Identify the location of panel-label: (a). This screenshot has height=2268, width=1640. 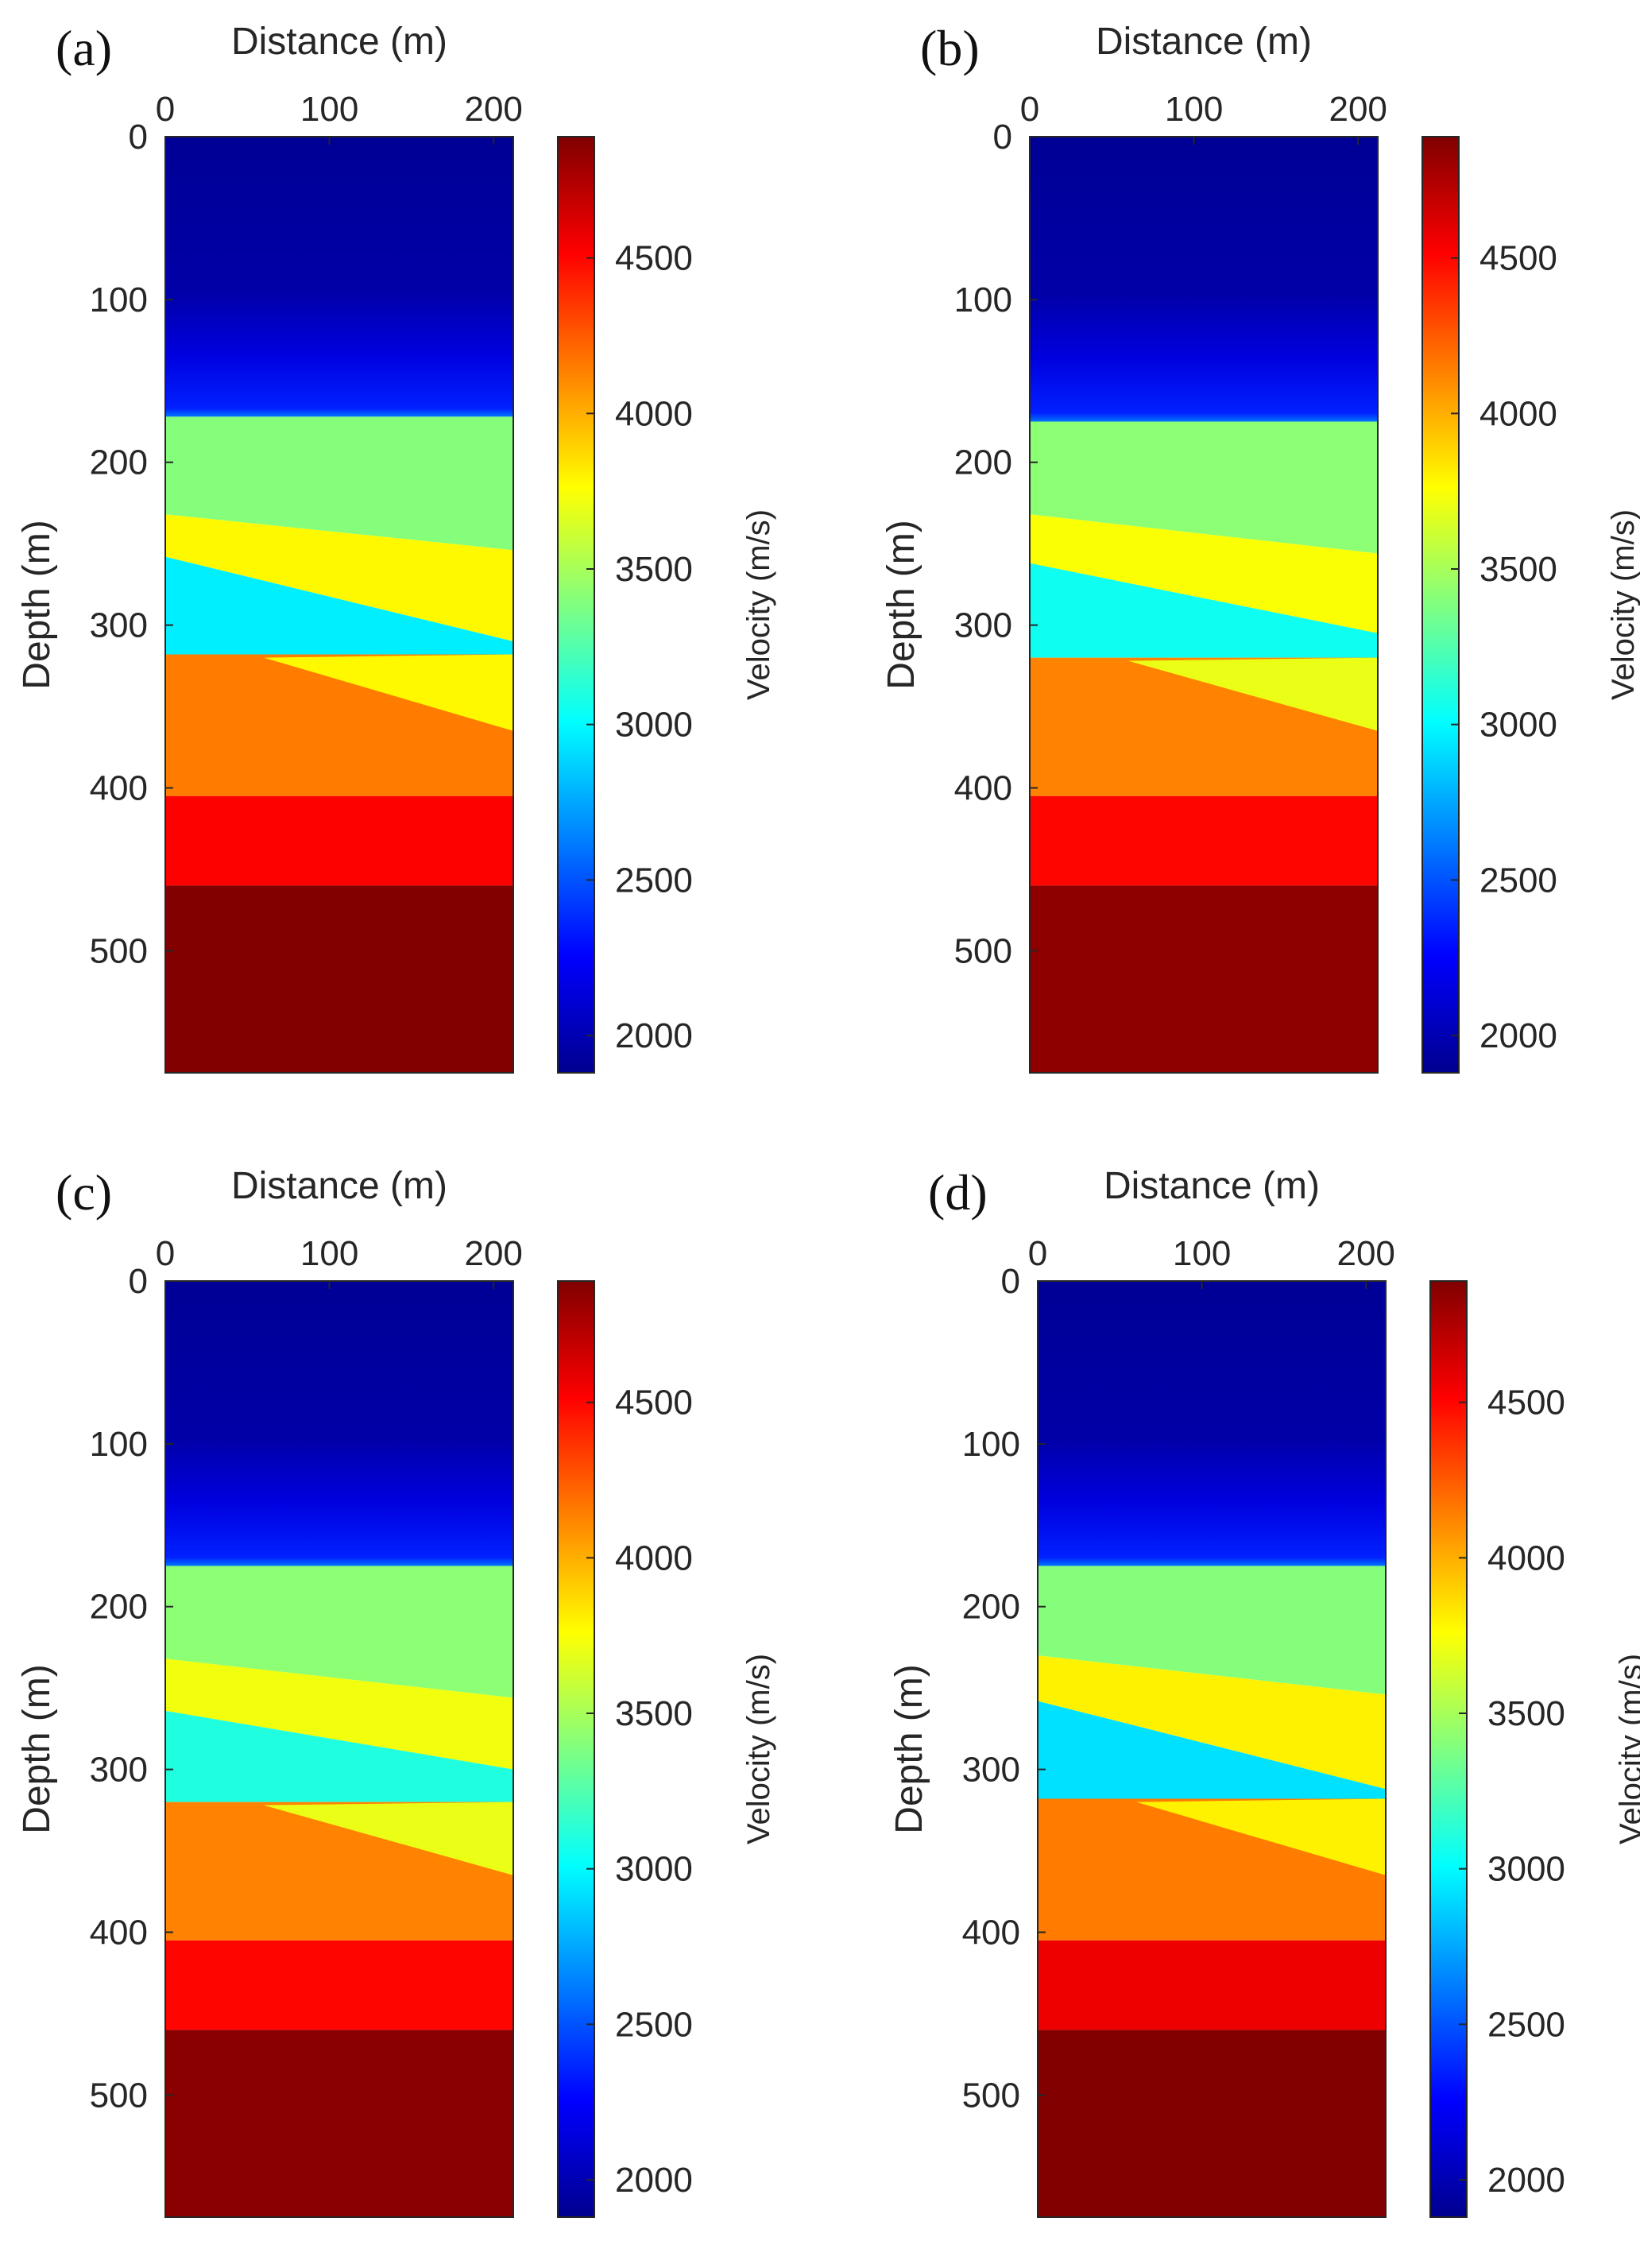
(84, 48).